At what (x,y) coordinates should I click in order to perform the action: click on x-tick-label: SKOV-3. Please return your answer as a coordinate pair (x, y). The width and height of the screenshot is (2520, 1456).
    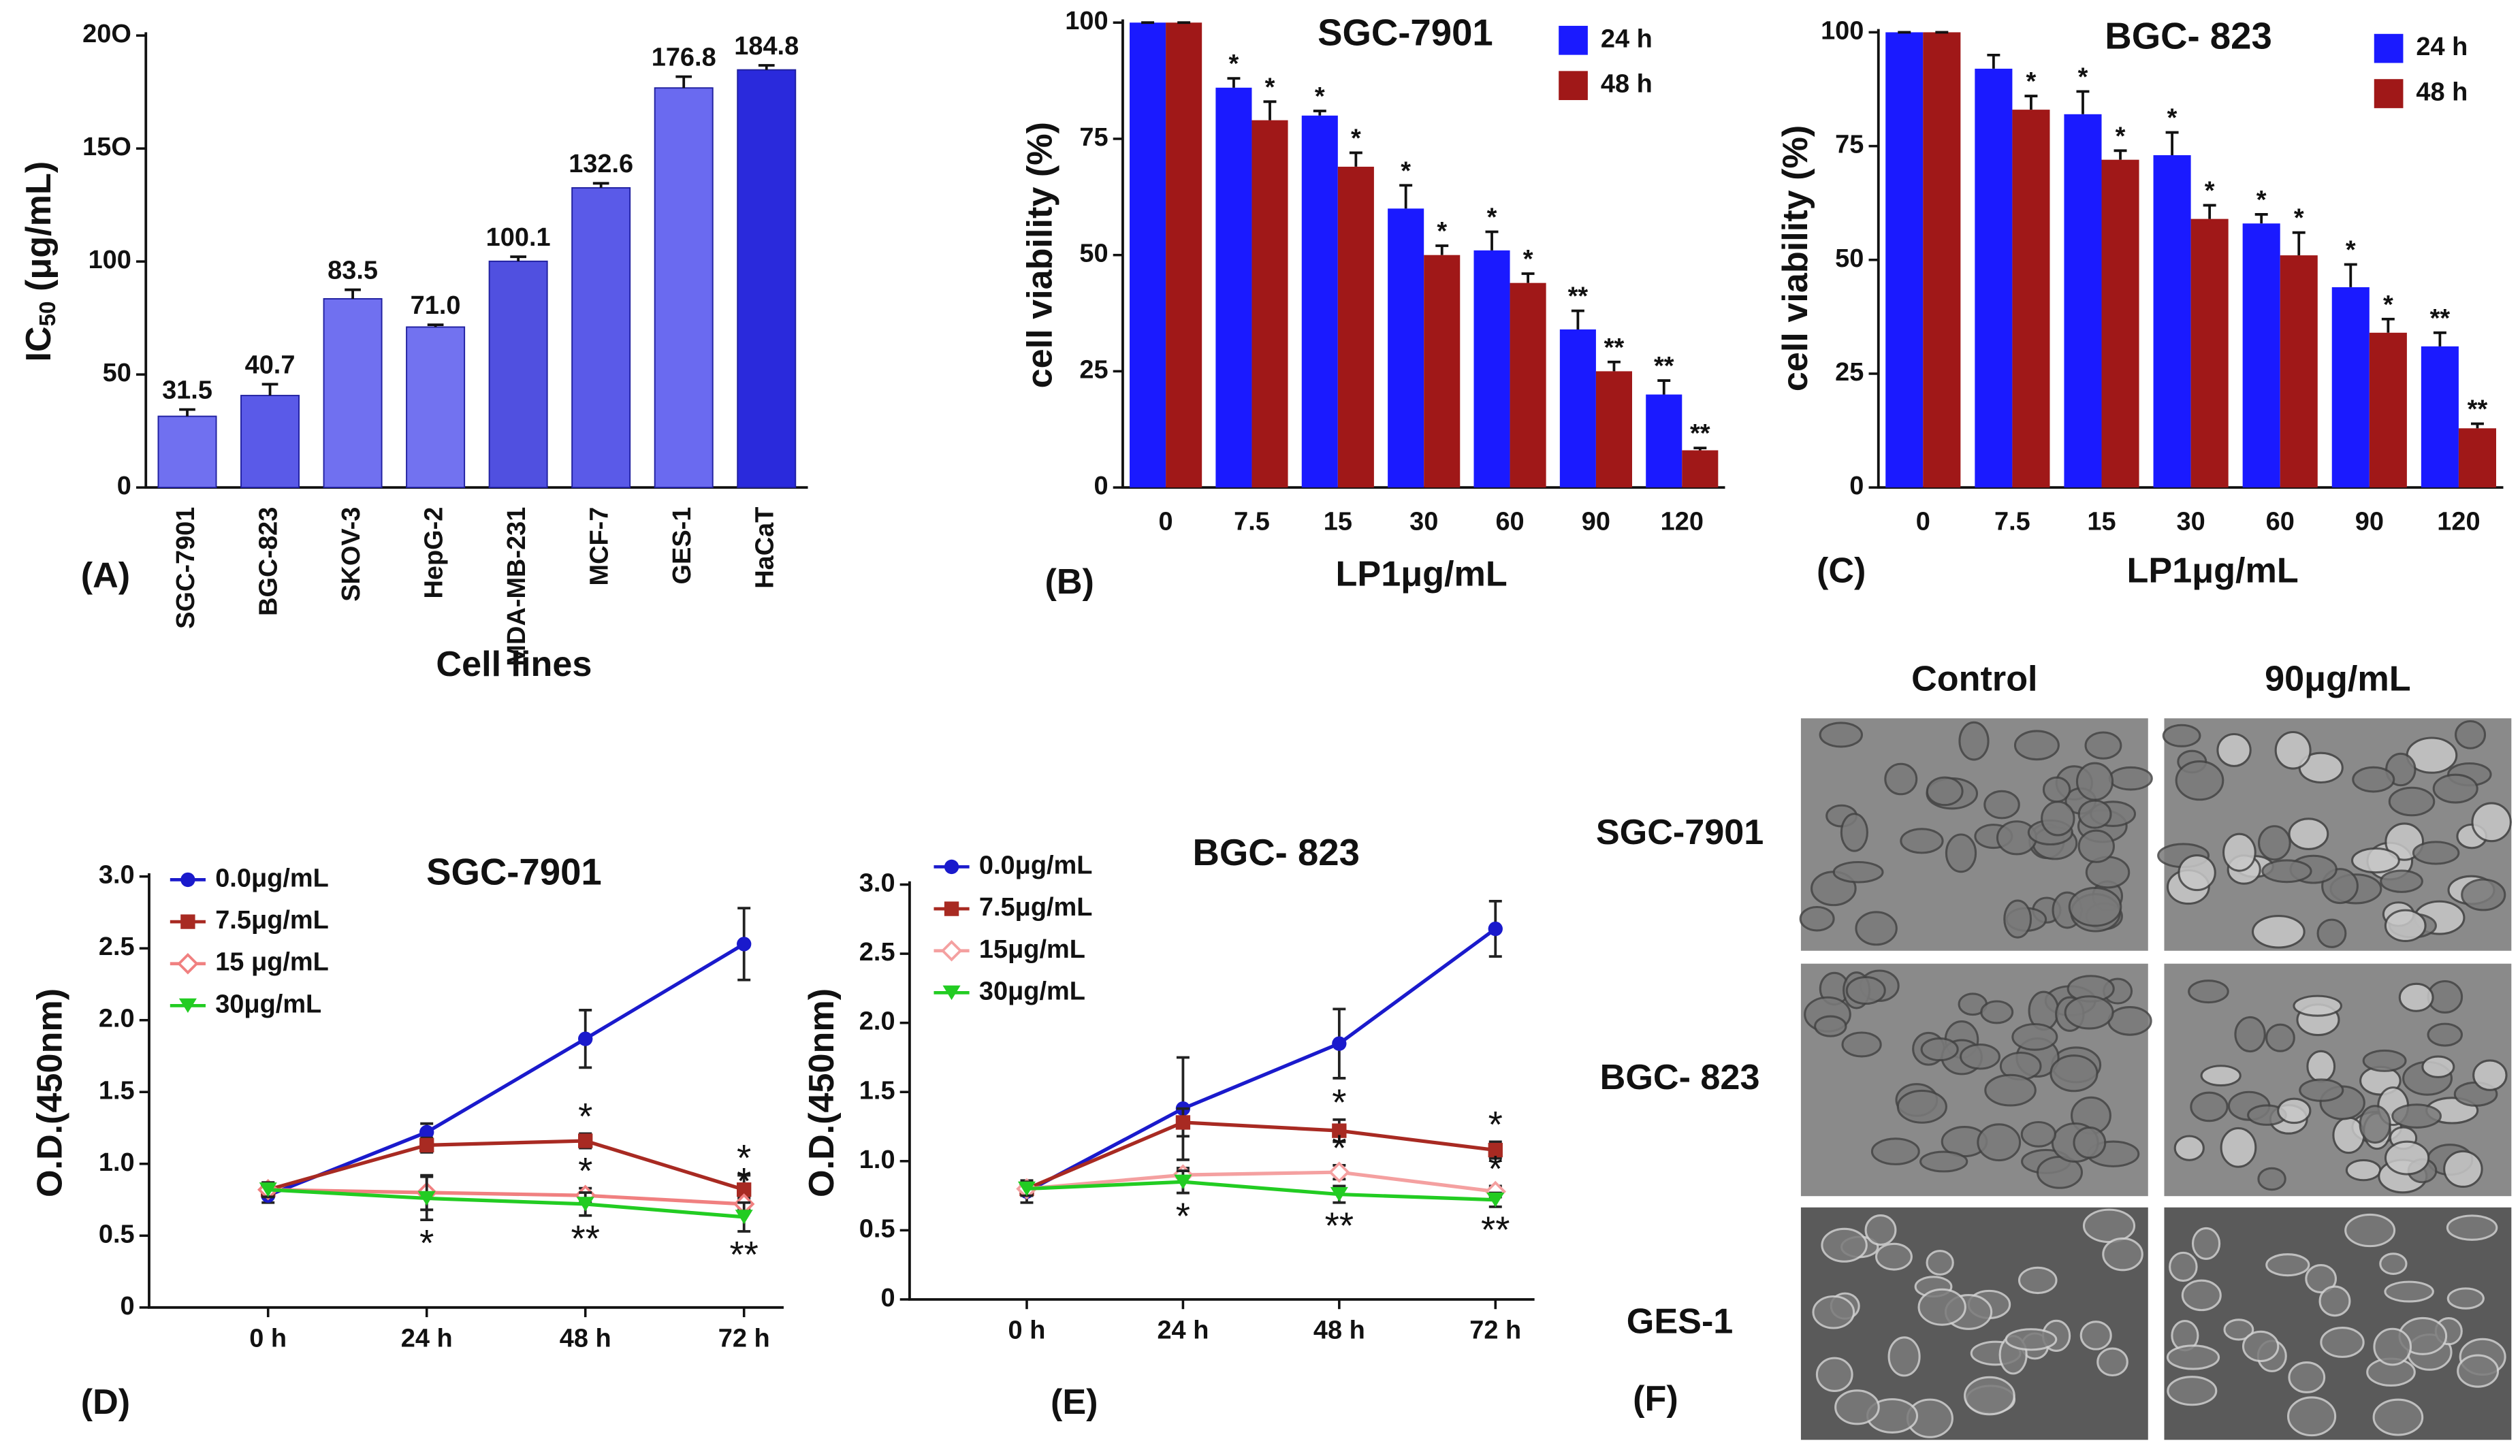
    Looking at the image, I should click on (351, 555).